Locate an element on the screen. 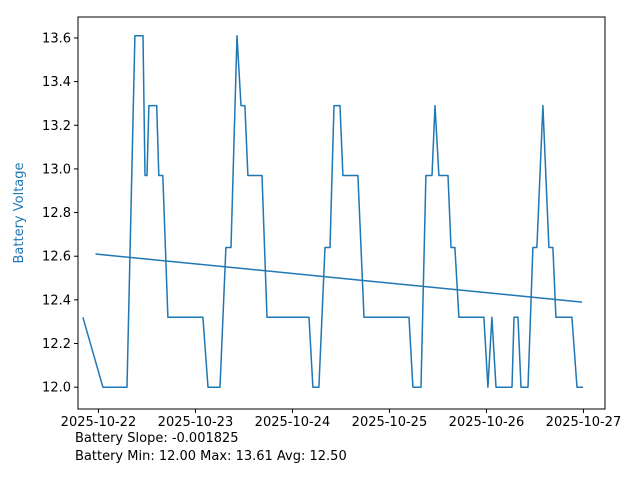 This screenshot has height=480, width=640. y-tick-label: 12.8 is located at coordinates (56, 213).